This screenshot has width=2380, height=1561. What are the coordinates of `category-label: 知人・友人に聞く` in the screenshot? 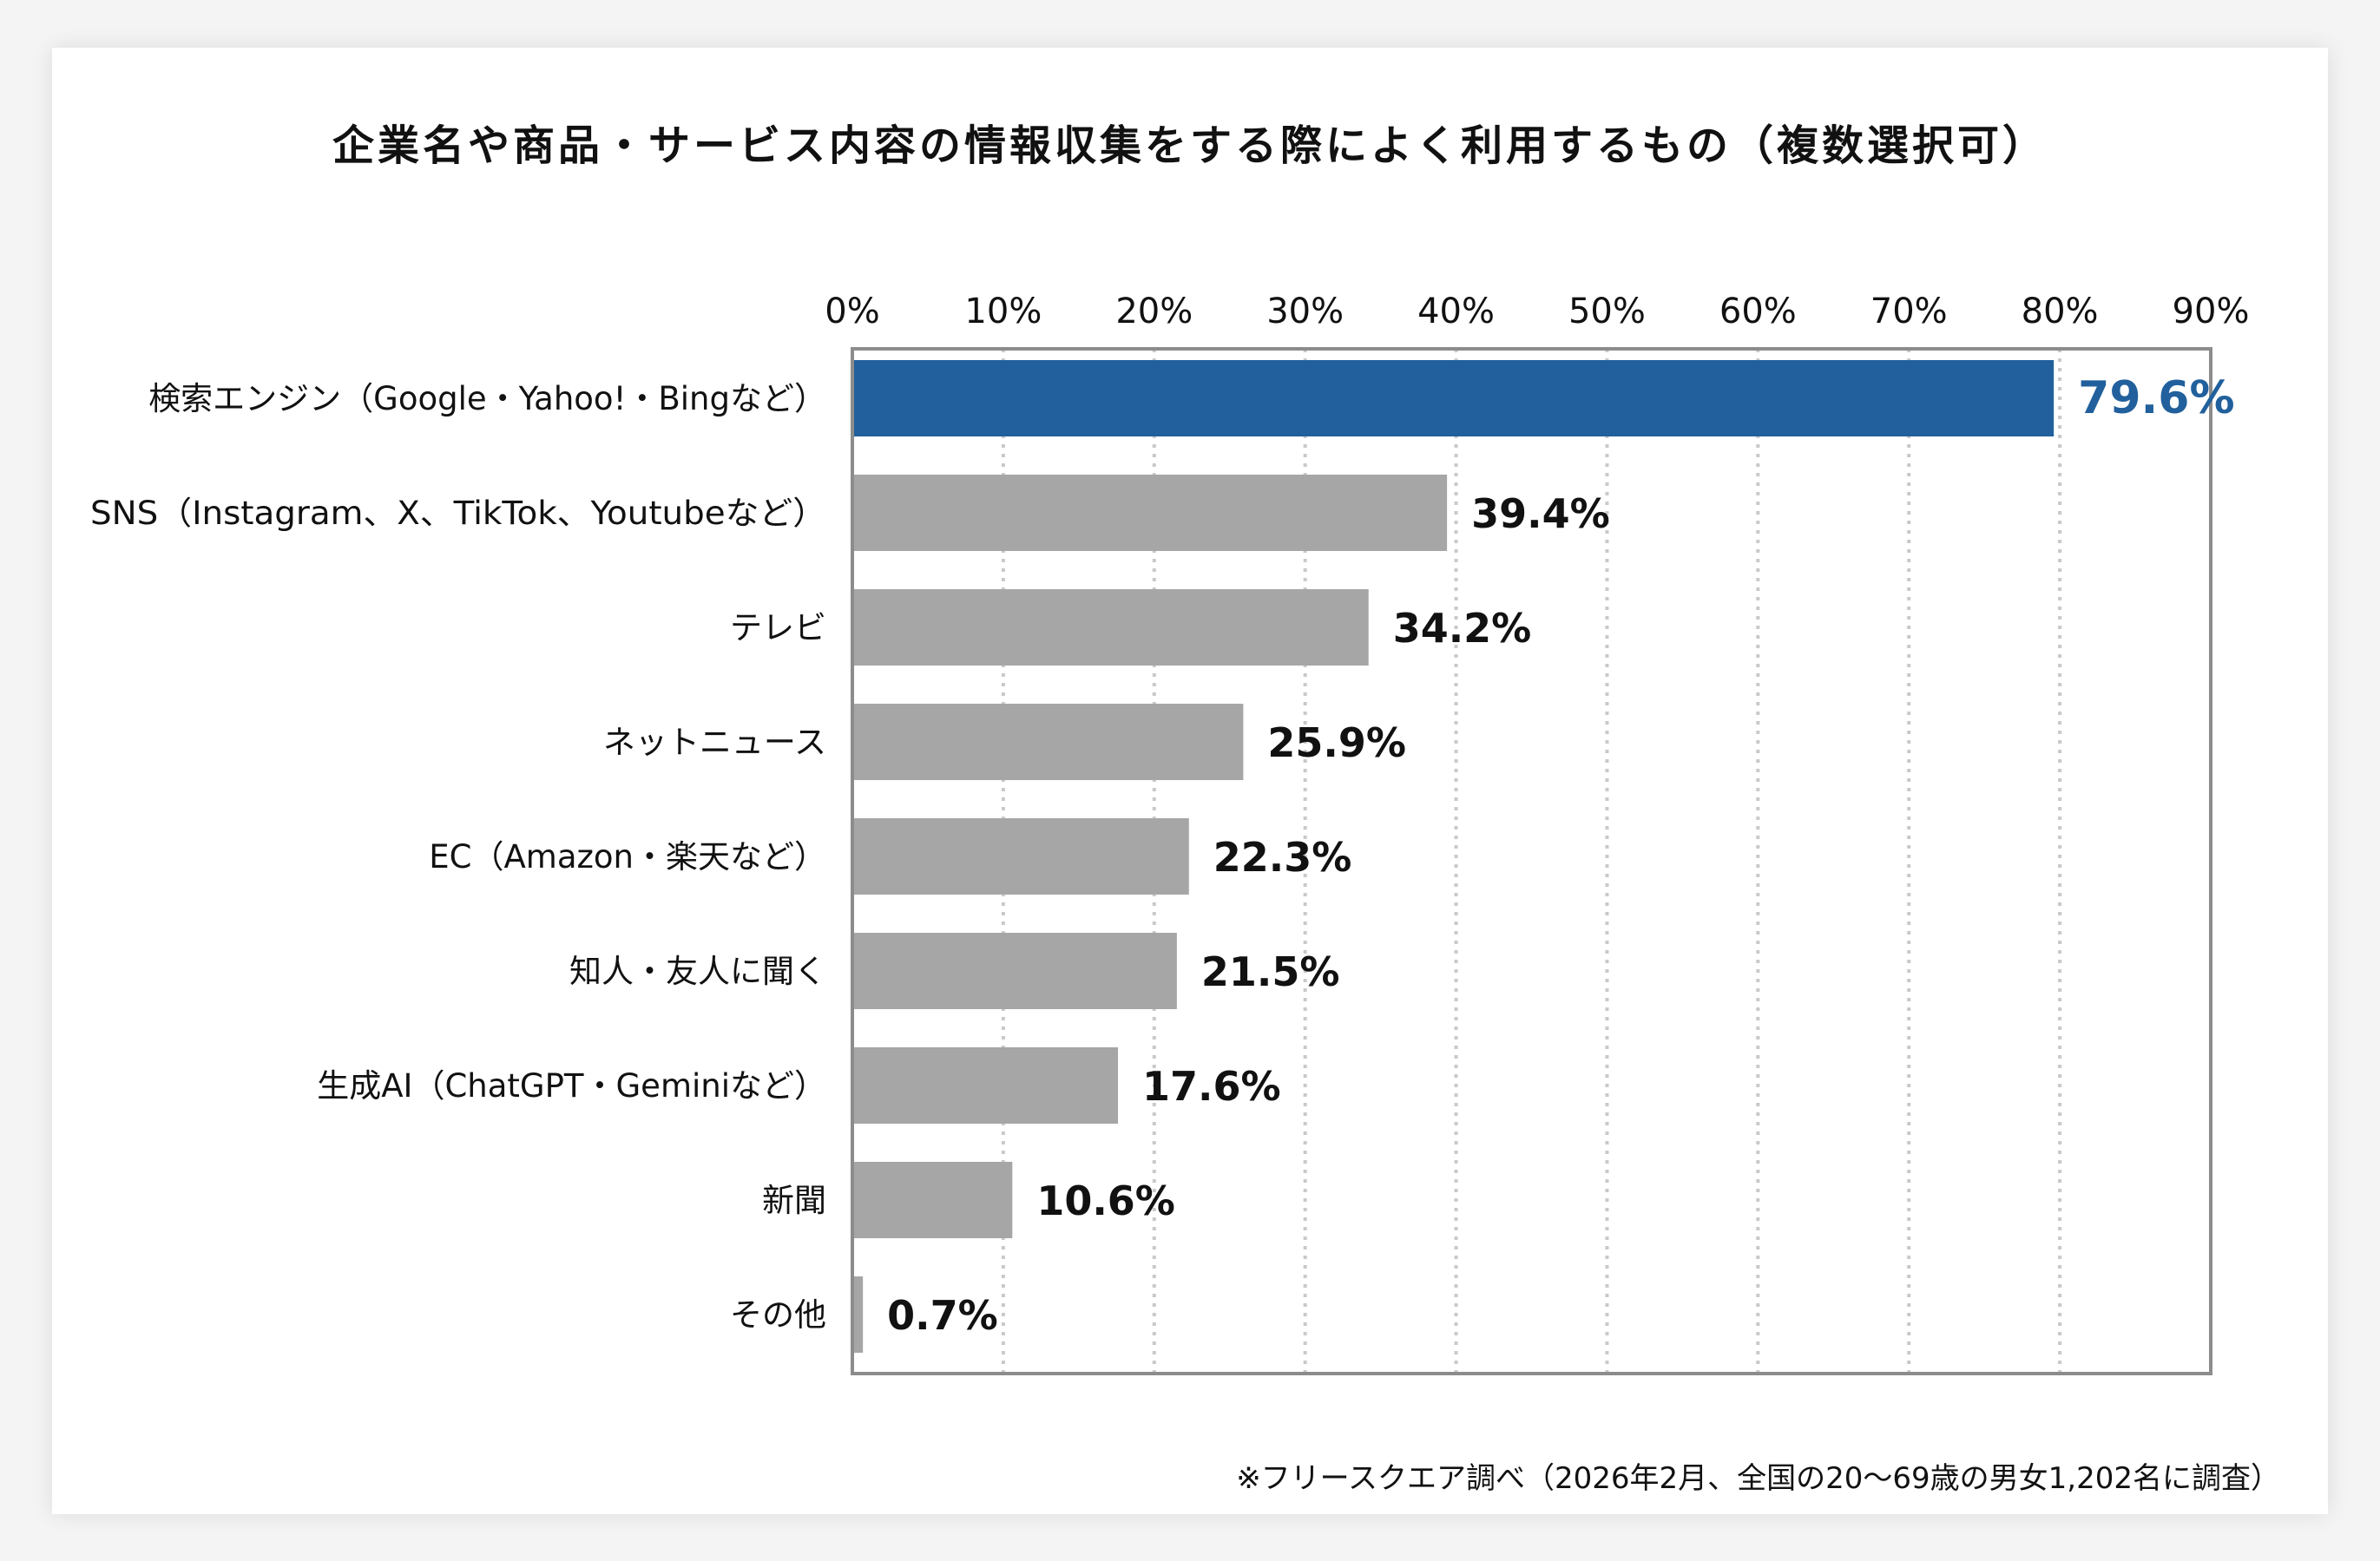 It's located at (697, 971).